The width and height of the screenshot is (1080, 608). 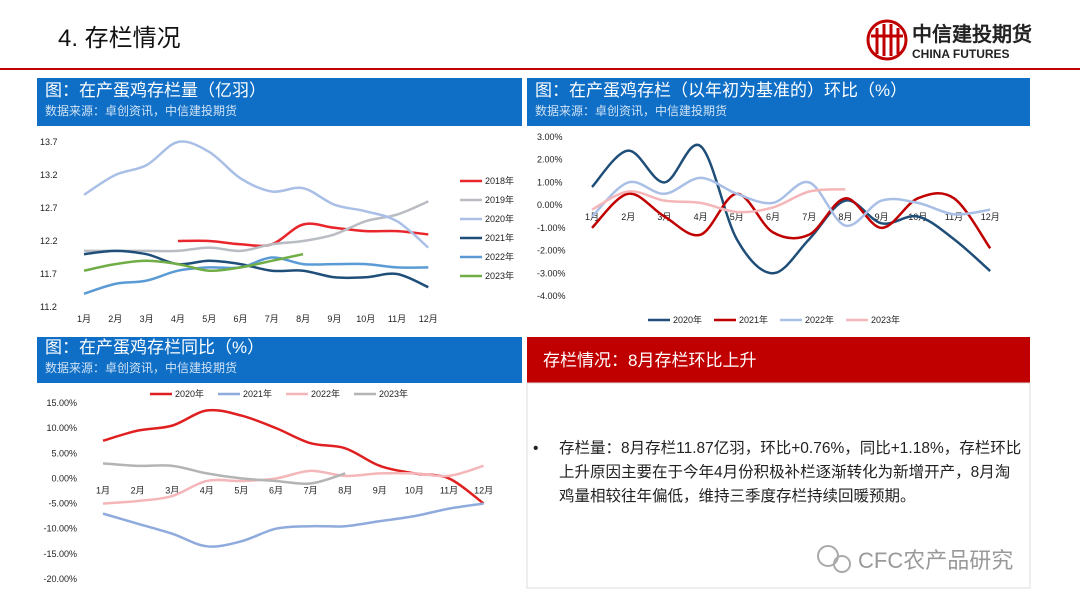 I want to click on y-tick-label: -2.00%, so click(x=551, y=251).